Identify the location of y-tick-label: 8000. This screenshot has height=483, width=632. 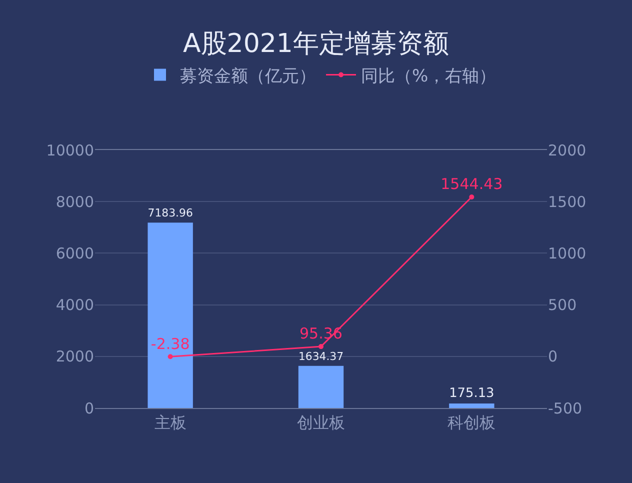
(75, 201).